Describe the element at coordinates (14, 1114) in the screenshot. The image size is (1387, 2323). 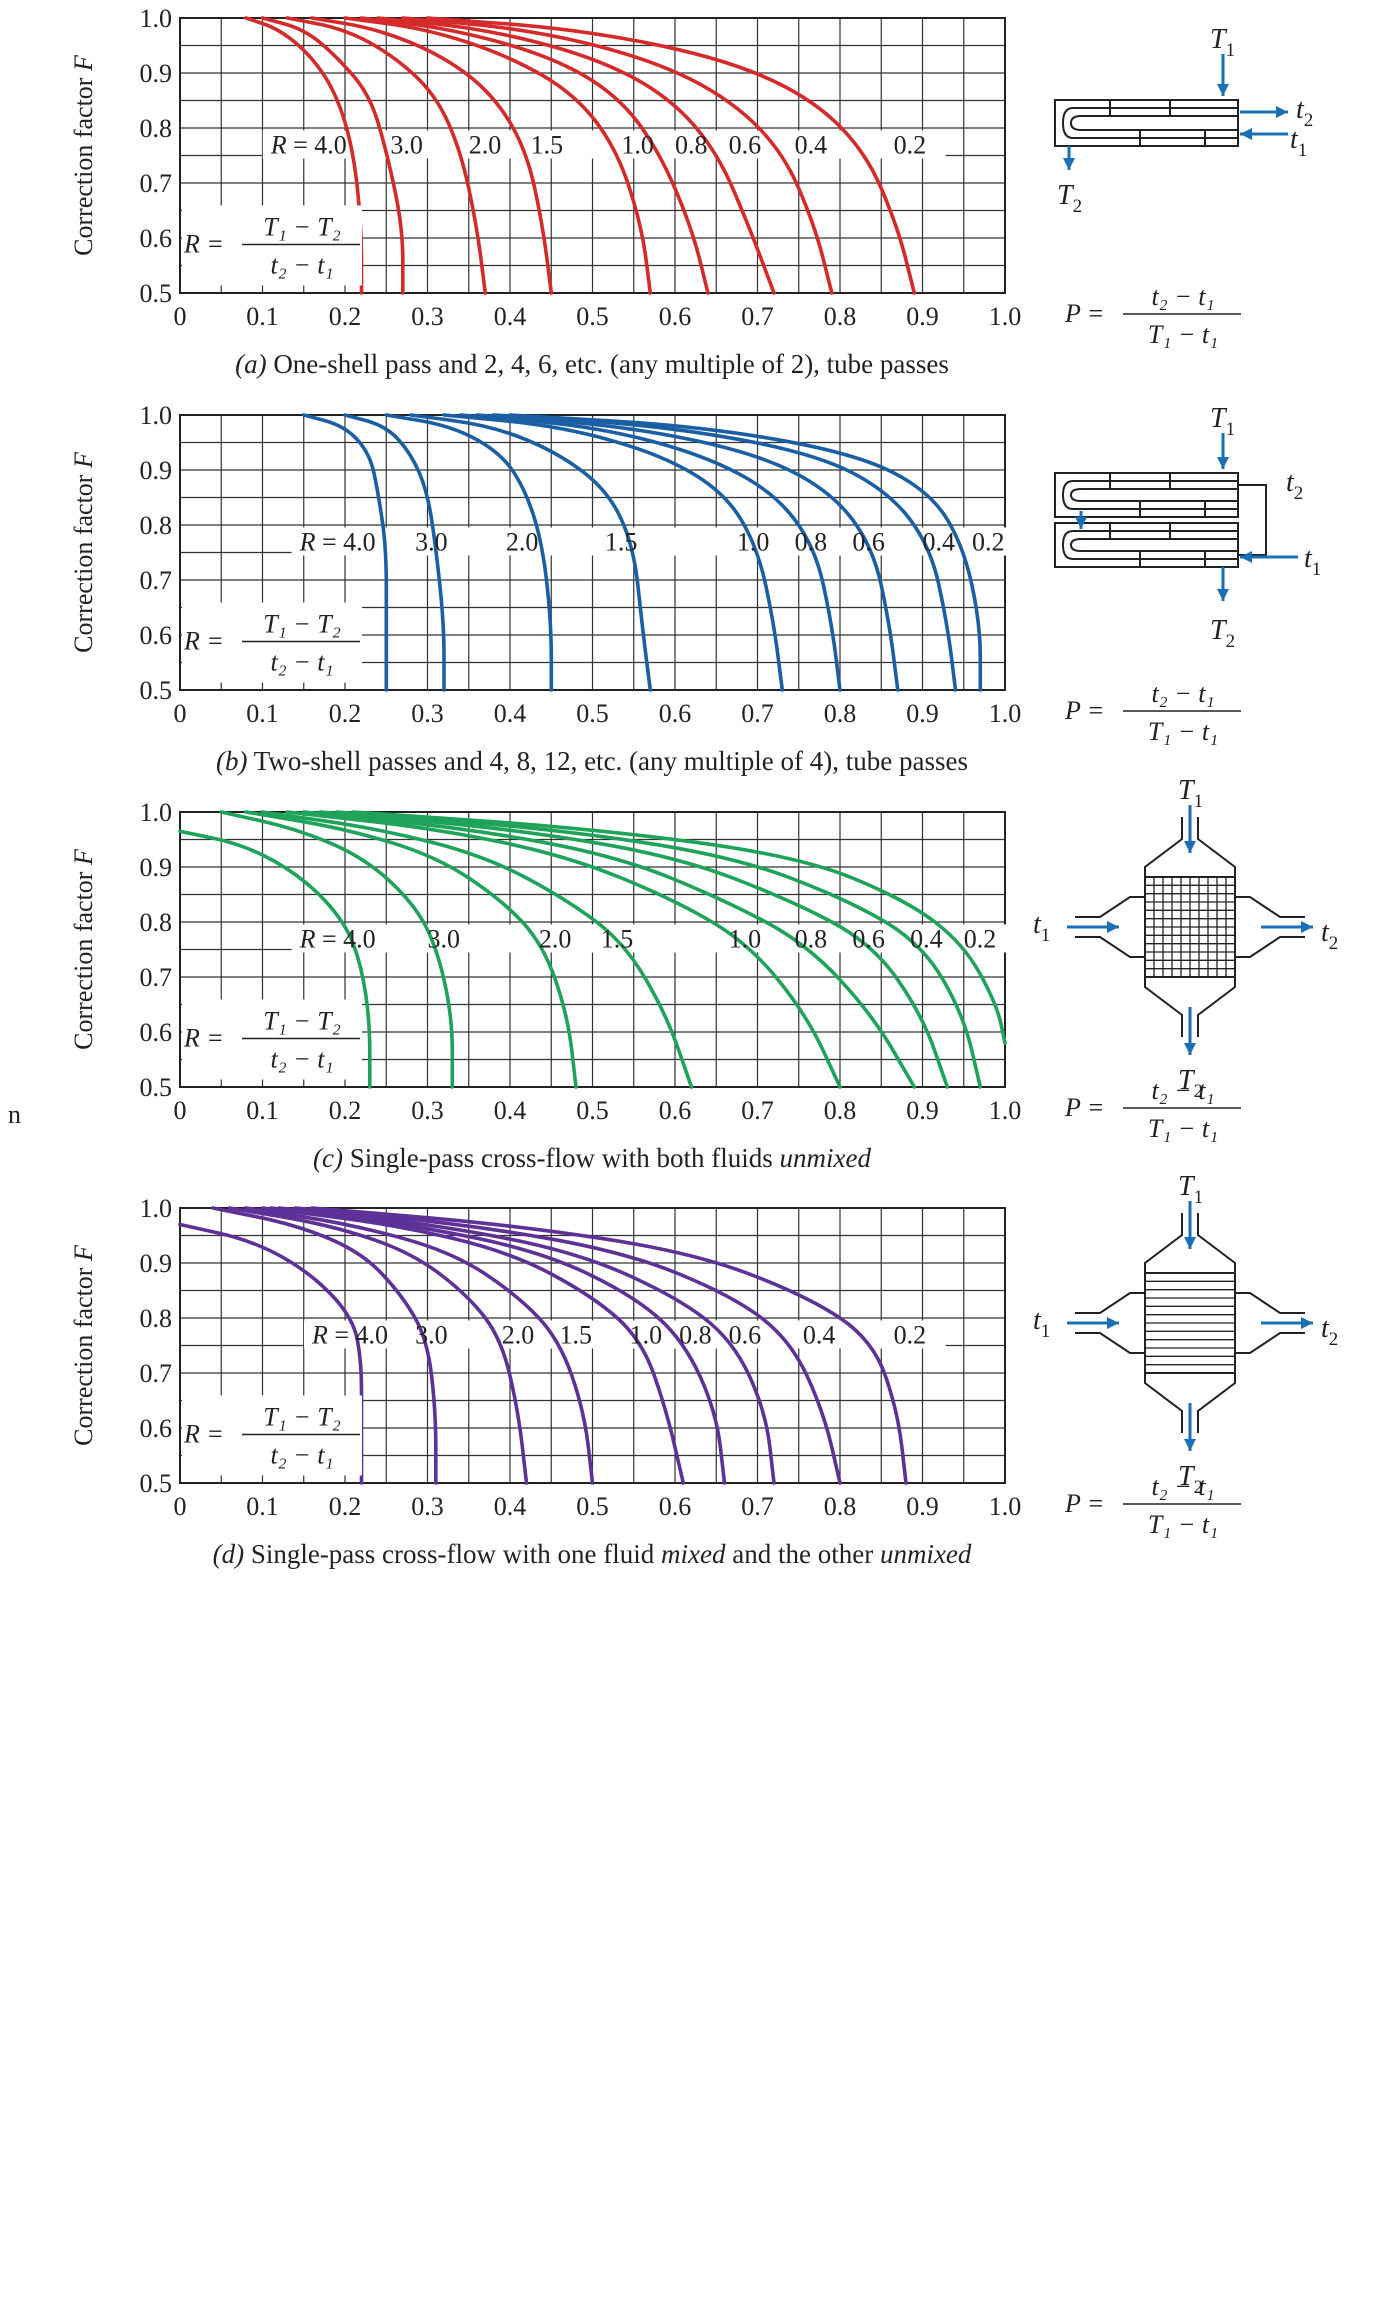
I see `stray-text: n` at that location.